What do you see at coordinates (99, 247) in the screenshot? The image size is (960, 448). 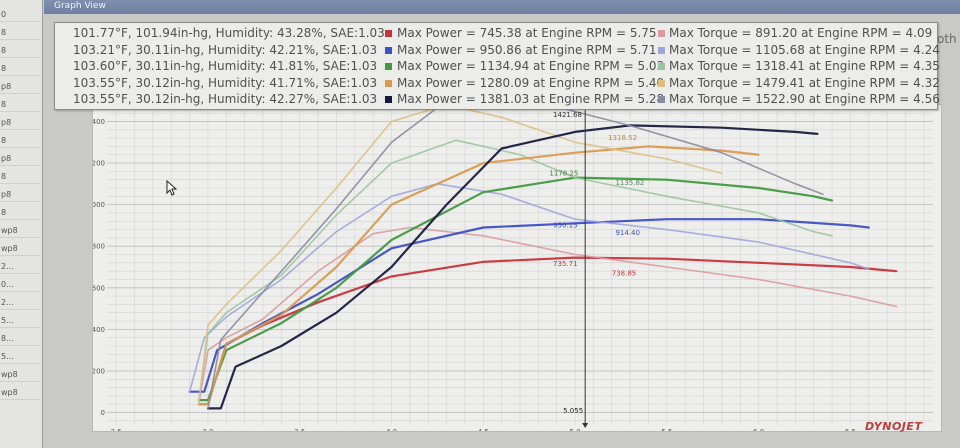 I see `y-tick-label: 800` at bounding box center [99, 247].